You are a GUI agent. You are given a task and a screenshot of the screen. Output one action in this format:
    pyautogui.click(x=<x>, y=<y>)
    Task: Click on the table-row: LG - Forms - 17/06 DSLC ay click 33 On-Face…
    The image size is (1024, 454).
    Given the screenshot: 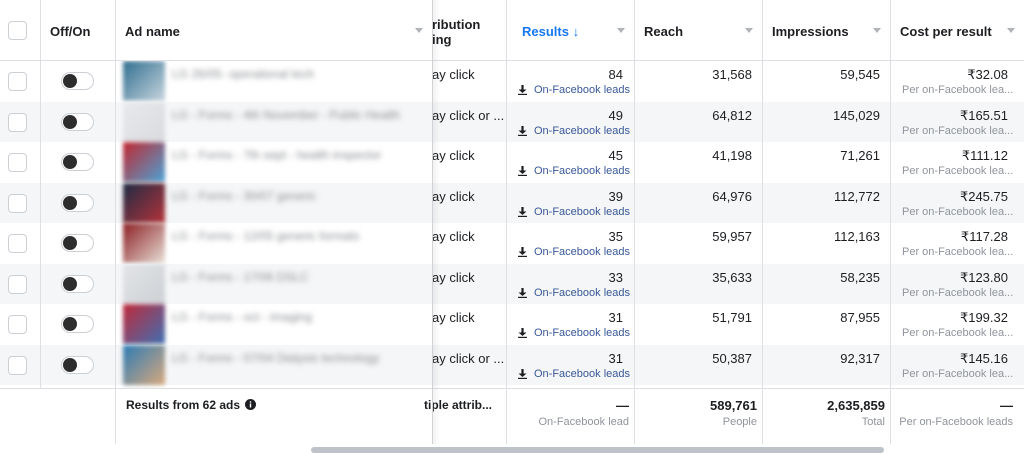 What is the action you would take?
    pyautogui.click(x=512, y=283)
    